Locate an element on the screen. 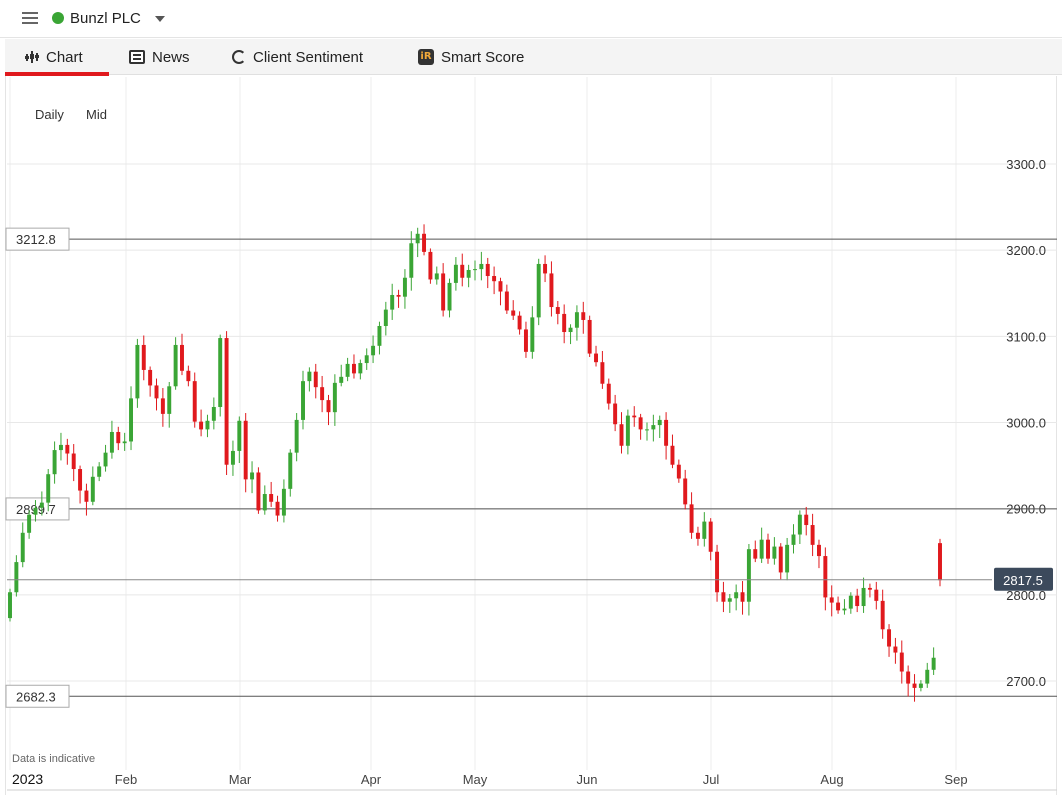 The width and height of the screenshot is (1062, 795). tab-smart-score: iR Smart Score is located at coordinates (471, 57).